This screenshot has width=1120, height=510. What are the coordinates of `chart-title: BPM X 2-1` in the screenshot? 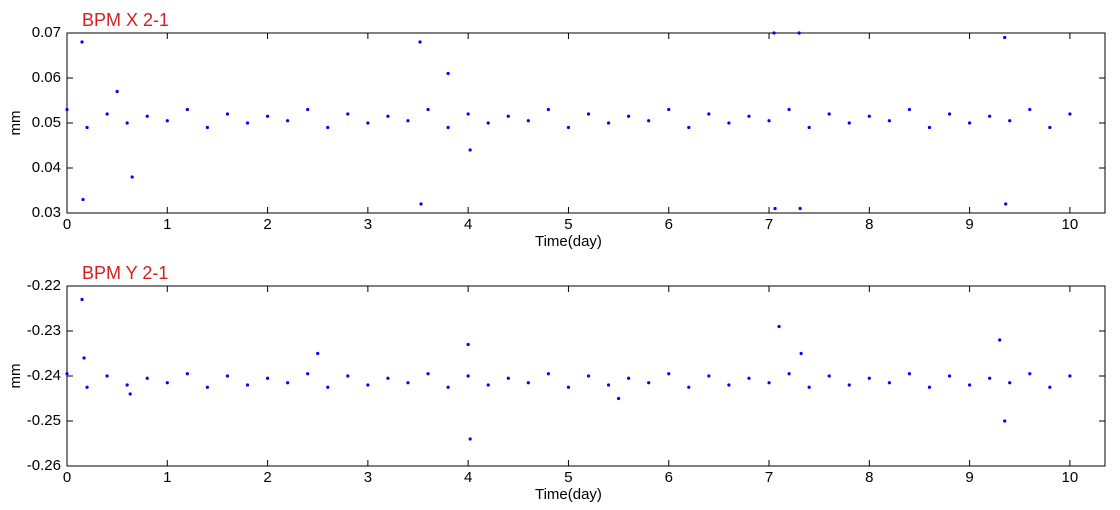 It's located at (125, 20).